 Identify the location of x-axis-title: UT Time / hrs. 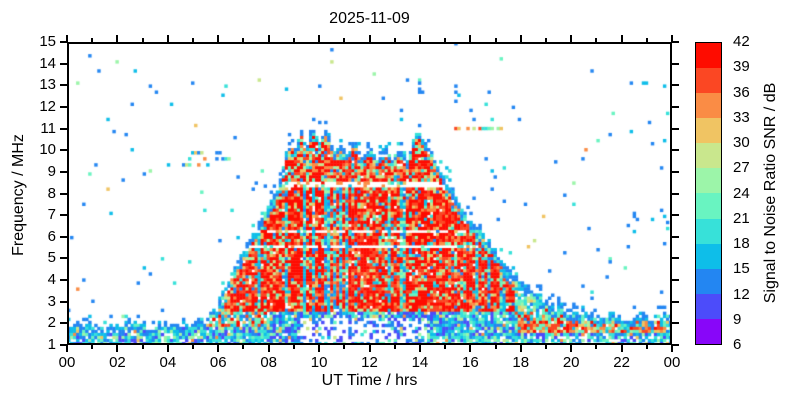
(369, 380).